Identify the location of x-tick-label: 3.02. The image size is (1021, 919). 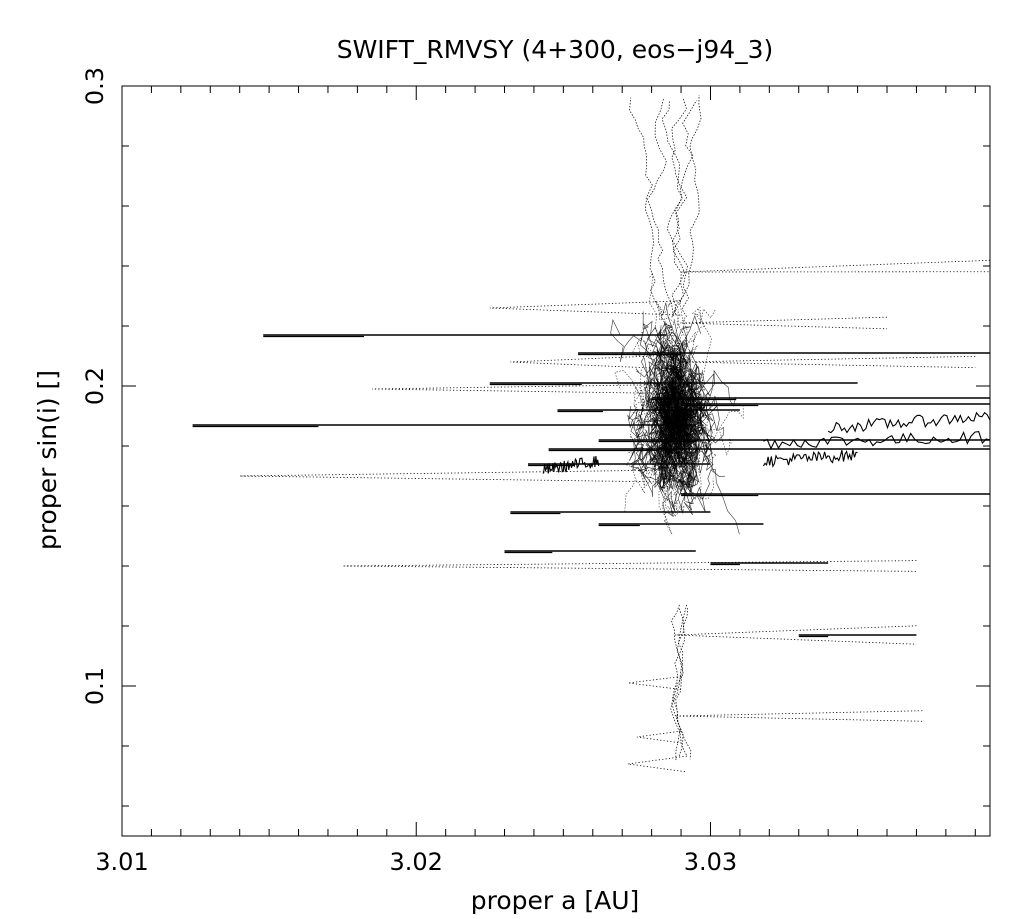
(416, 862).